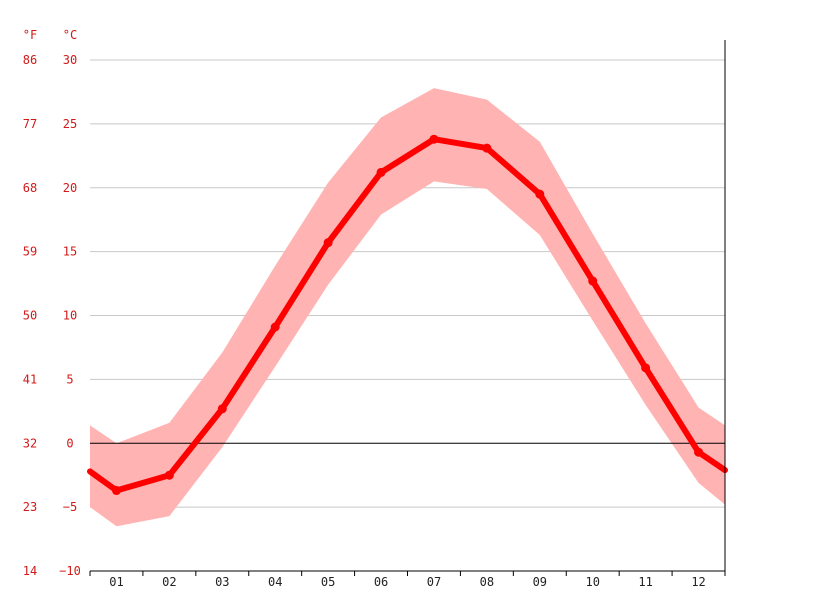  What do you see at coordinates (645, 582) in the screenshot?
I see `x-tick-label: 11` at bounding box center [645, 582].